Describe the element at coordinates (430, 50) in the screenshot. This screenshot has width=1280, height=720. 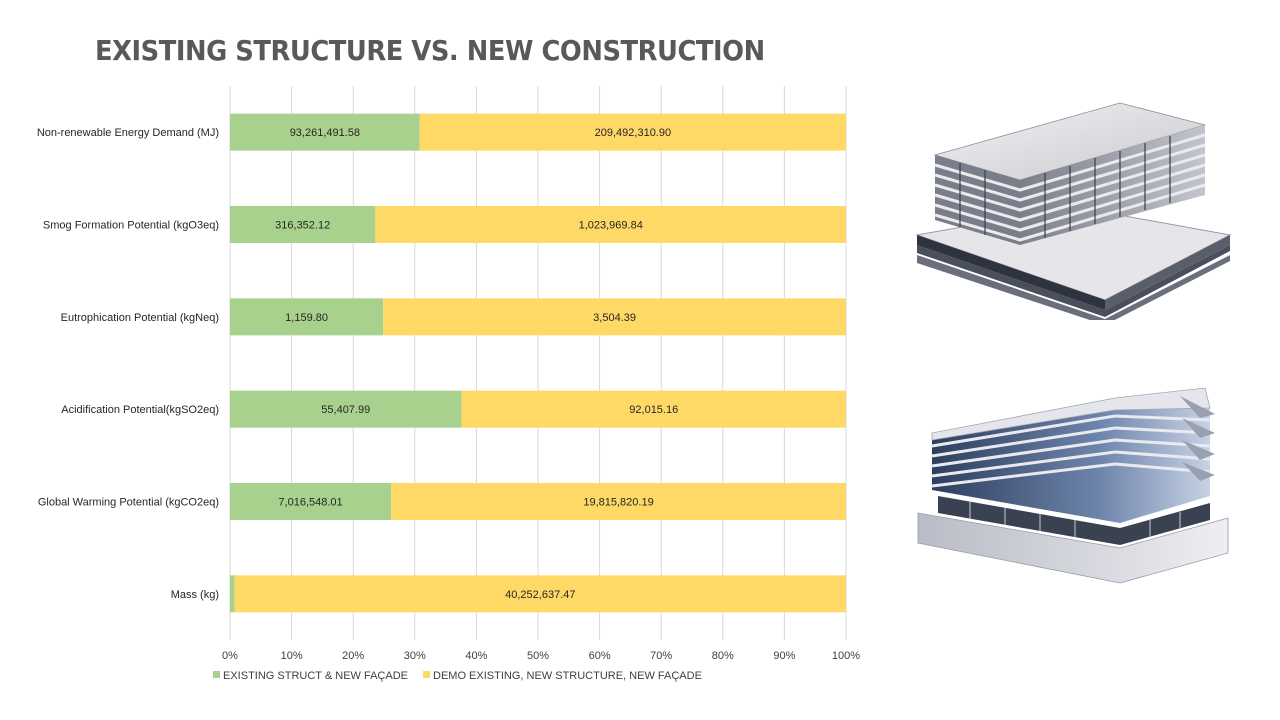
I see `slide-title: EXISTING STRUCTURE VS. NEW CONSTRUCTION` at that location.